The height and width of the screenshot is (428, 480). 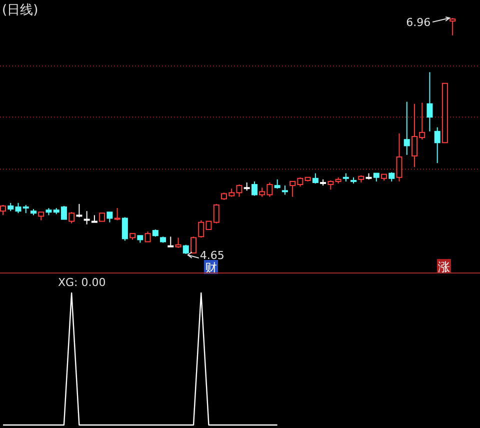 I want to click on annotation: 4.65, so click(x=212, y=255).